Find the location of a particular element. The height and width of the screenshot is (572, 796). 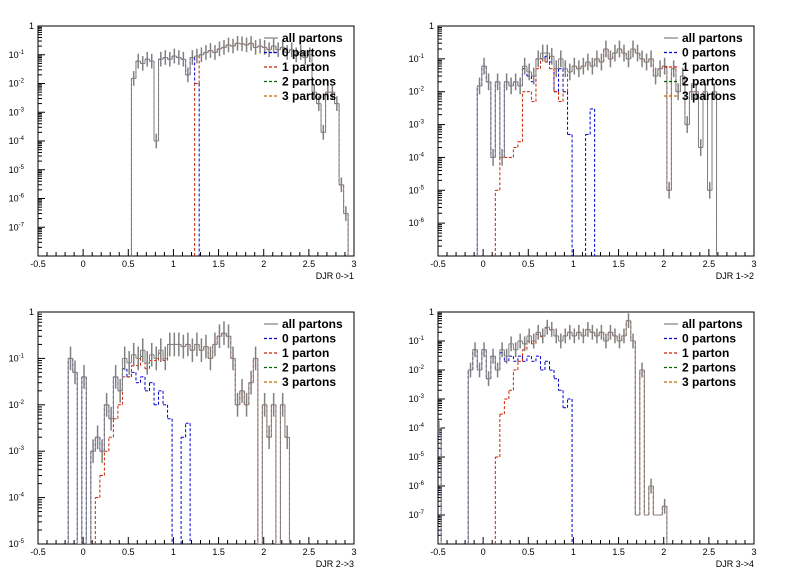

x-axis-title: DJR 2->3 is located at coordinates (335, 564).